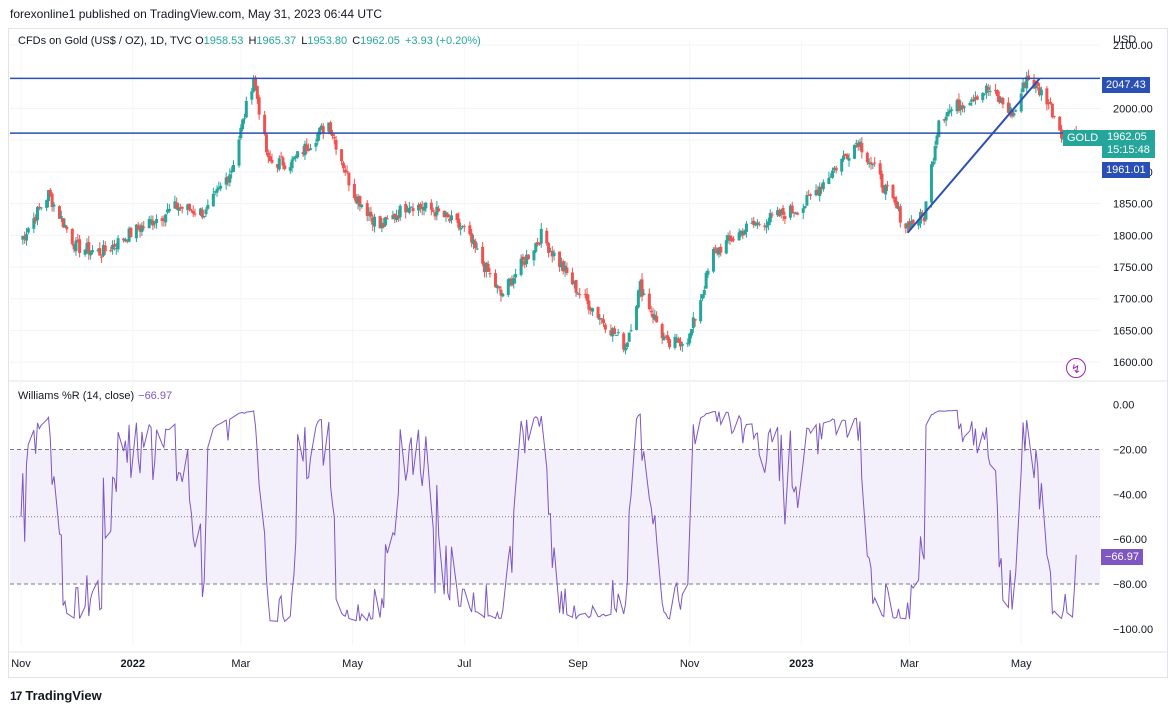  Describe the element at coordinates (1125, 40) in the screenshot. I see `currency-label: USD` at that location.